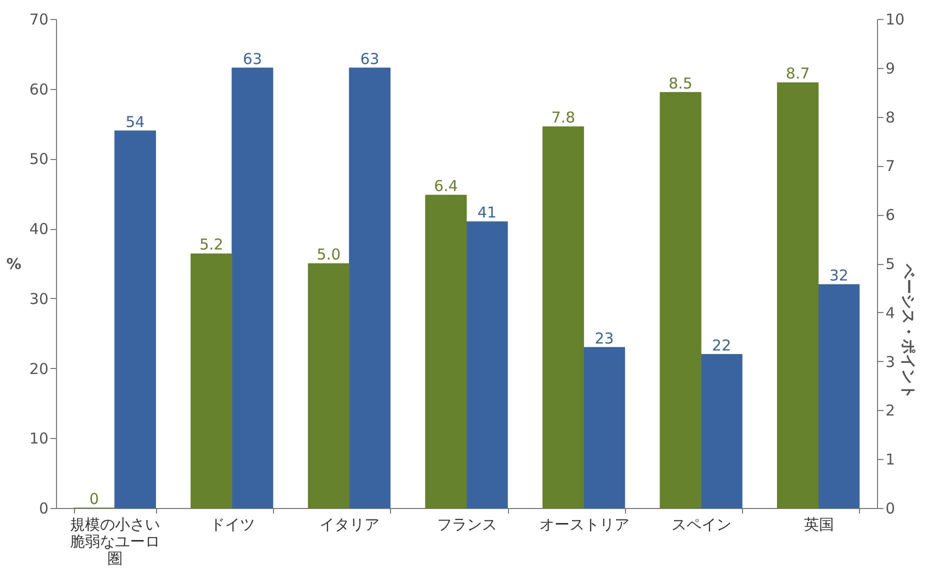  What do you see at coordinates (891, 264) in the screenshot?
I see `y2-tick-label: 5` at bounding box center [891, 264].